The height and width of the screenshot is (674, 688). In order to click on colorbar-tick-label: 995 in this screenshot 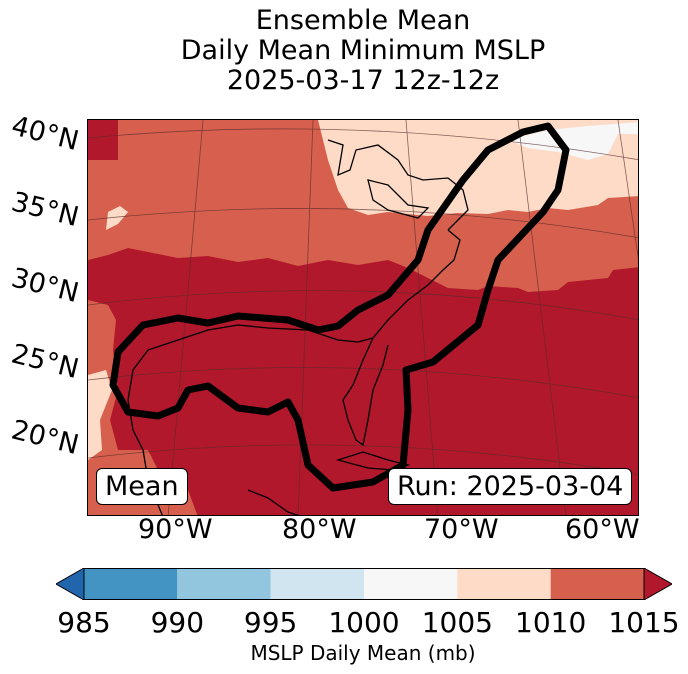, I will do `click(270, 622)`.